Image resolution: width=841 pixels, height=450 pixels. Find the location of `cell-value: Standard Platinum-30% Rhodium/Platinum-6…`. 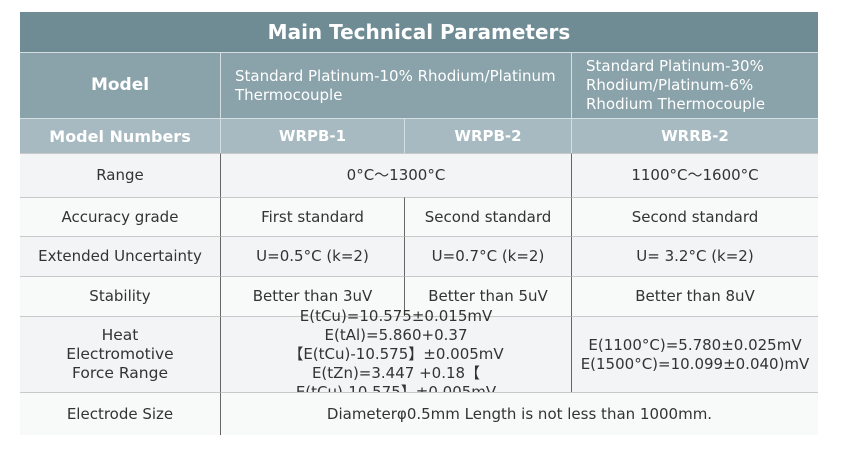

cell-value: Standard Platinum-30% Rhodium/Platinum-6… is located at coordinates (694, 85).